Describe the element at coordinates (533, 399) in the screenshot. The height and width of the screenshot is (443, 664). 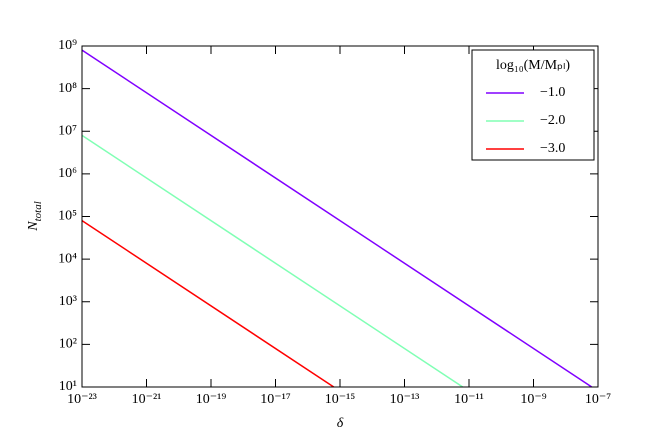
I see `x-tick-label: 10⁻⁹` at that location.